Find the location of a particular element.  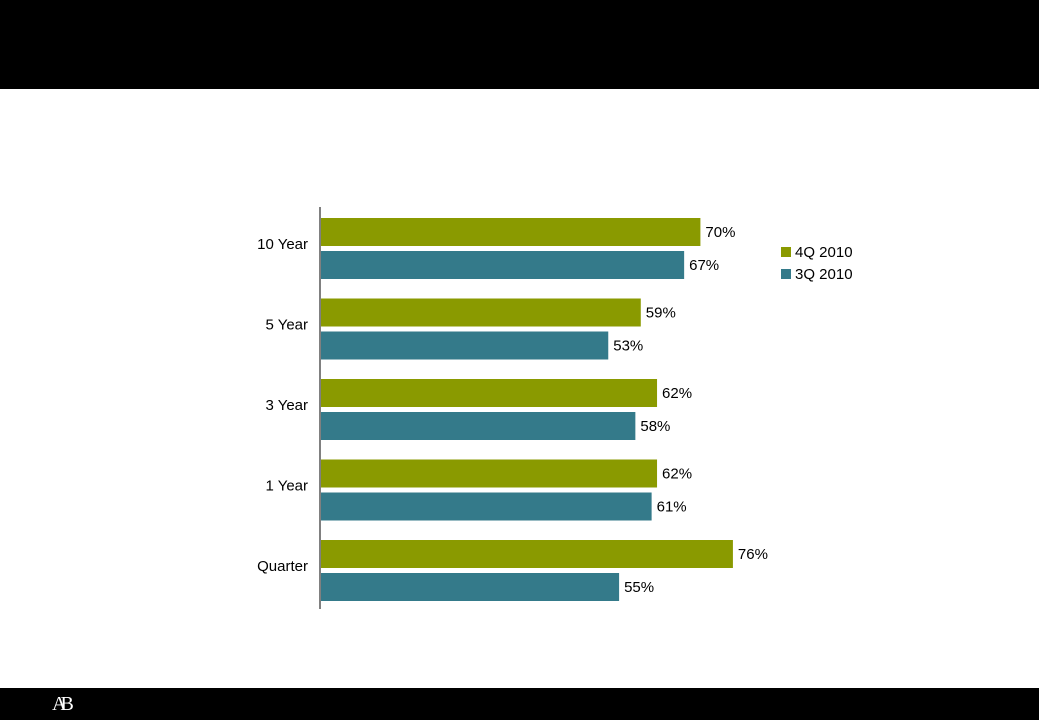

legend-label: 4Q 2010 is located at coordinates (824, 252).